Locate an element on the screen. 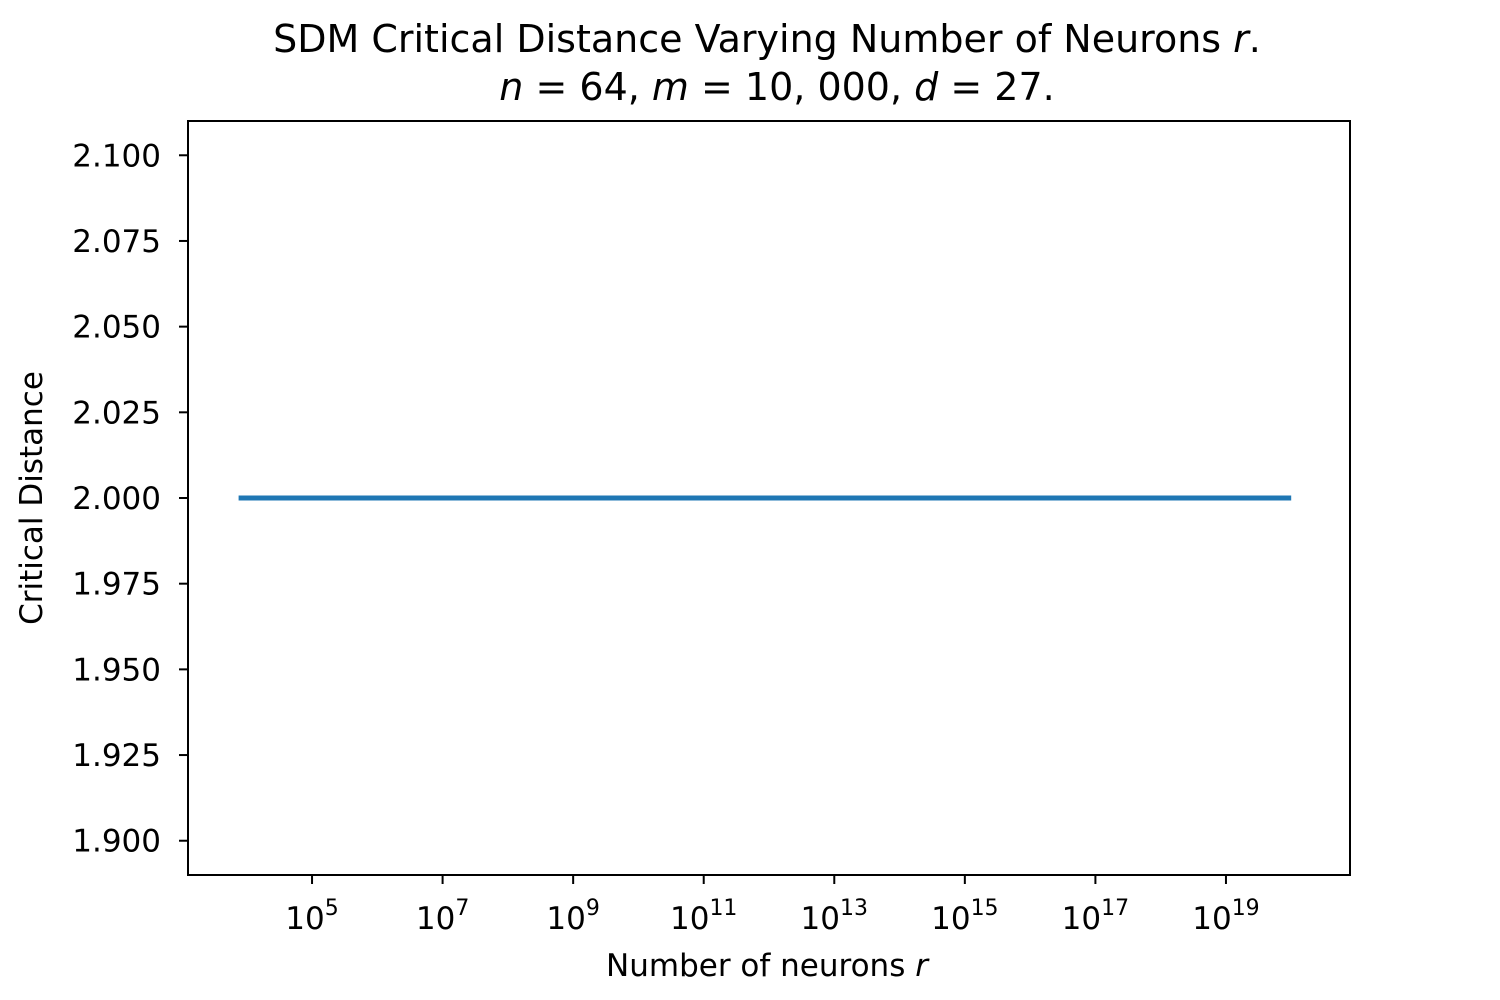  x-tick-label: 10⁷ is located at coordinates (442, 916).